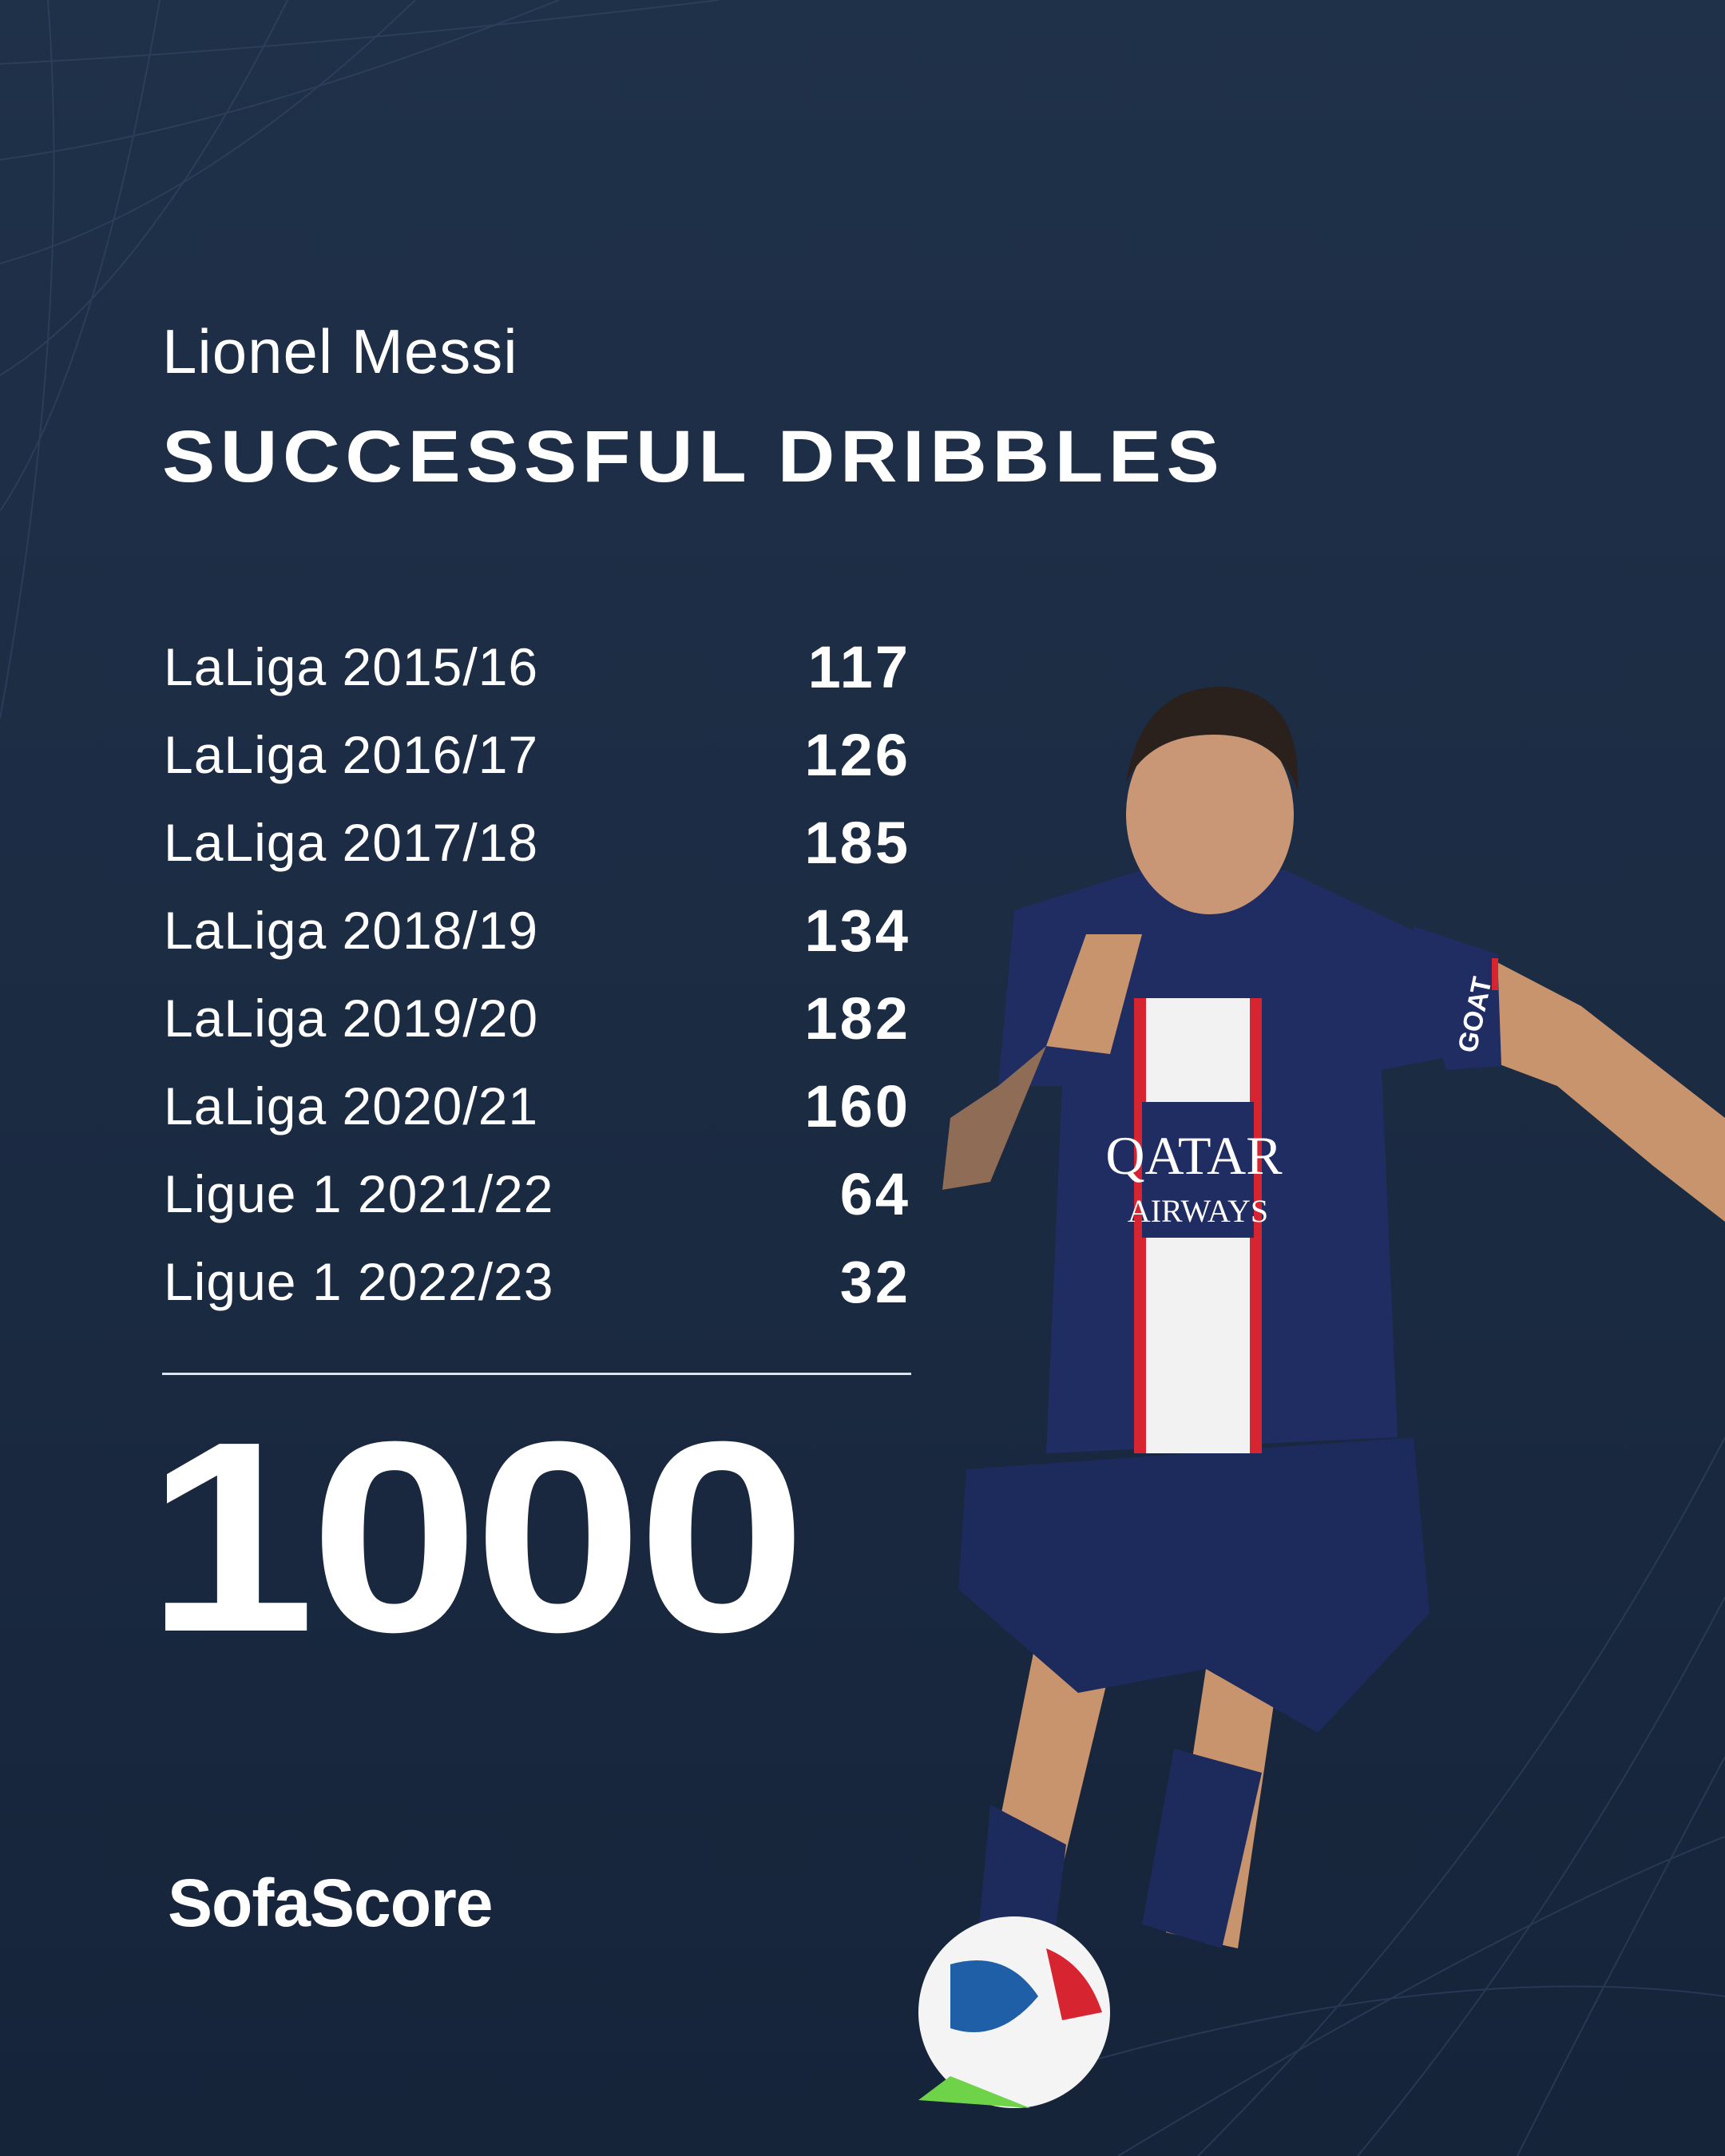 This screenshot has height=2156, width=1725. I want to click on divider, so click(536, 1374).